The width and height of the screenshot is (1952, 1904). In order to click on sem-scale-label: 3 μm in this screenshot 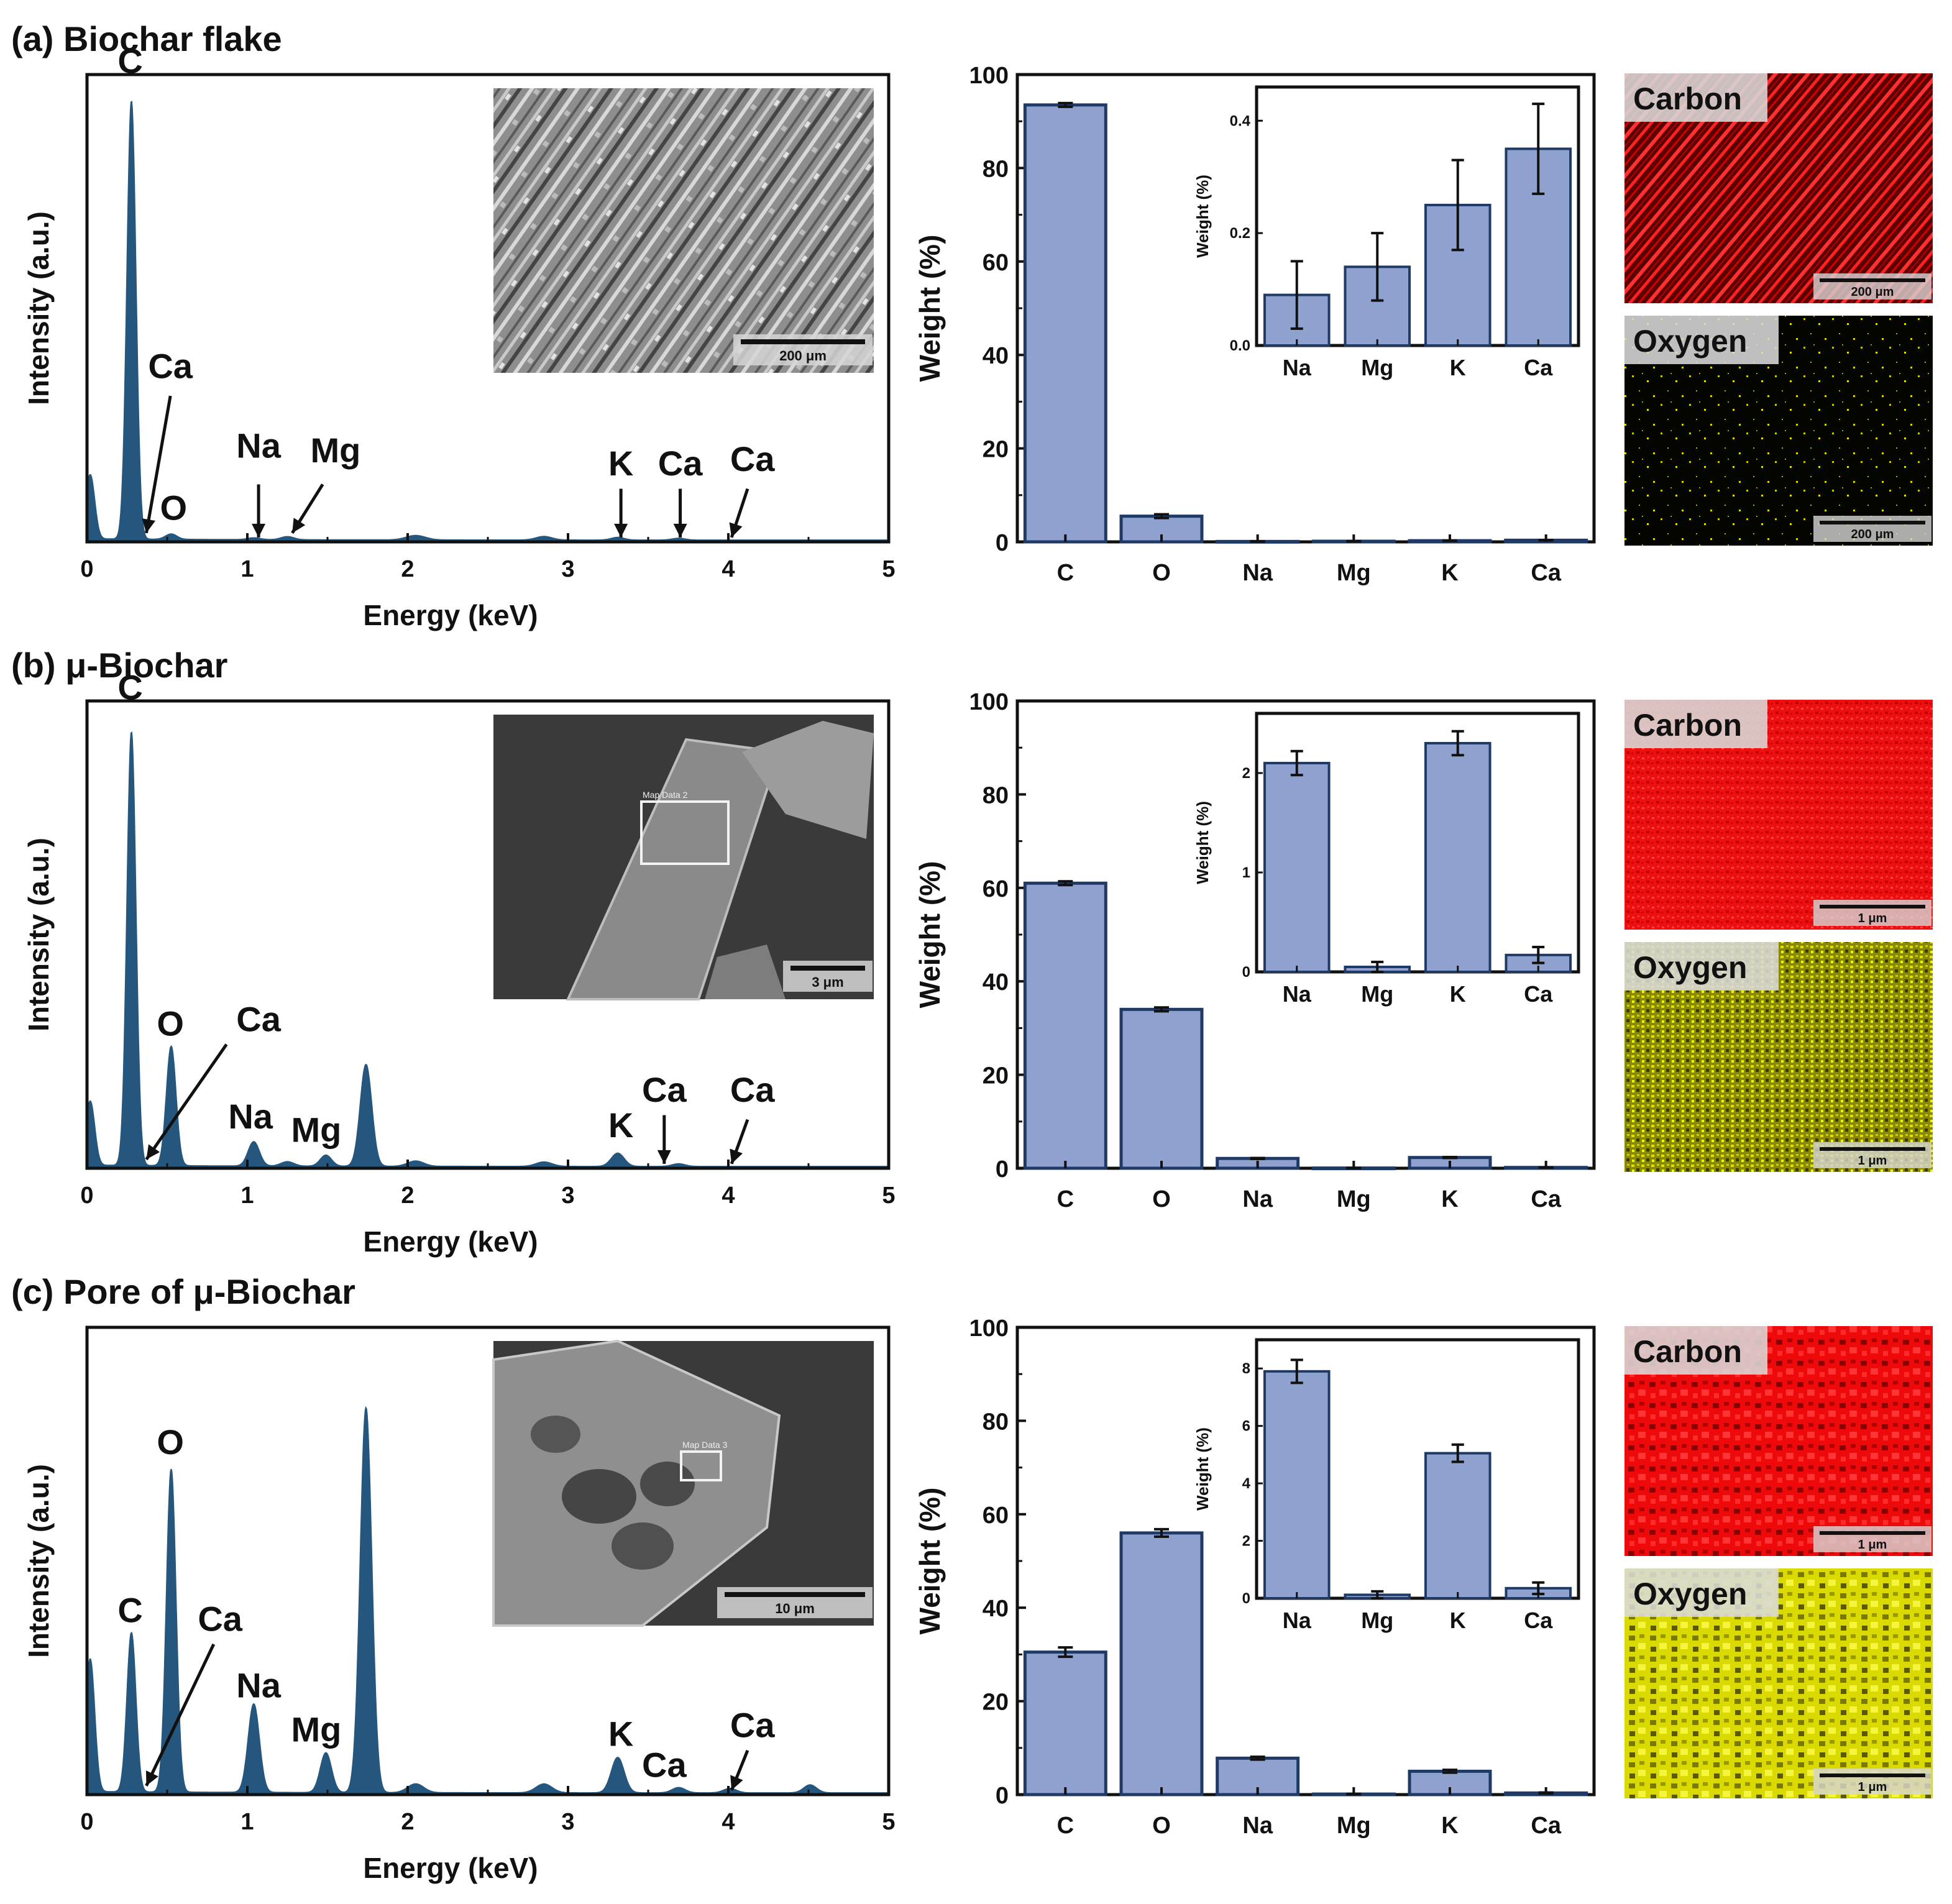, I will do `click(827, 982)`.